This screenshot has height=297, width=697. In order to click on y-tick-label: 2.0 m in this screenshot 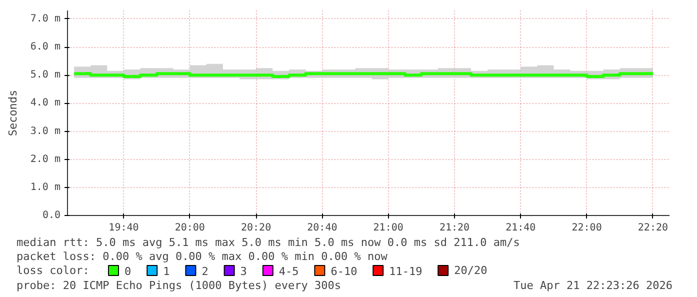, I will do `click(45, 159)`.